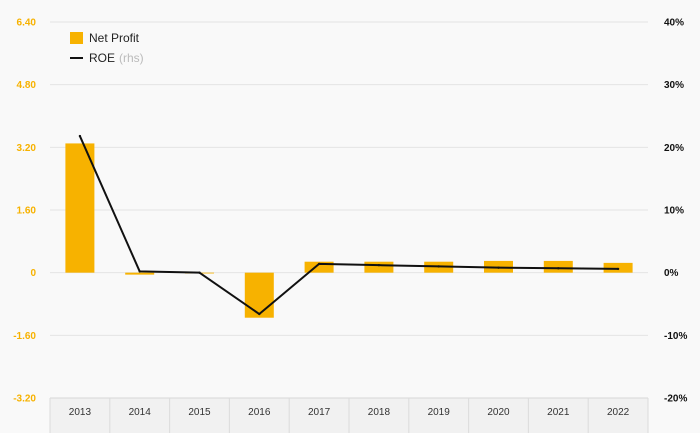 This screenshot has width=700, height=433. Describe the element at coordinates (319, 412) in the screenshot. I see `x-axis-tick-label: 2017` at that location.